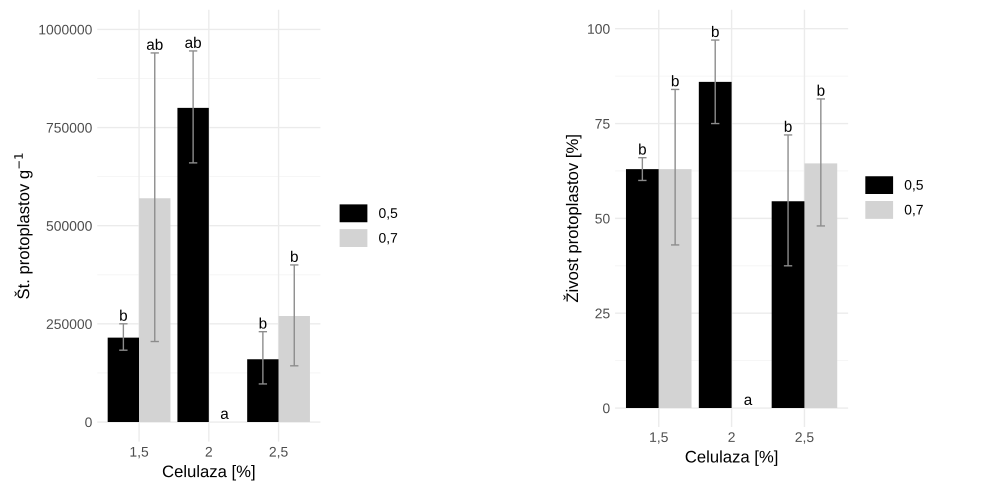 The image size is (992, 488). What do you see at coordinates (572, 218) in the screenshot?
I see `y-axis-title: Živost protoplastov [%]` at bounding box center [572, 218].